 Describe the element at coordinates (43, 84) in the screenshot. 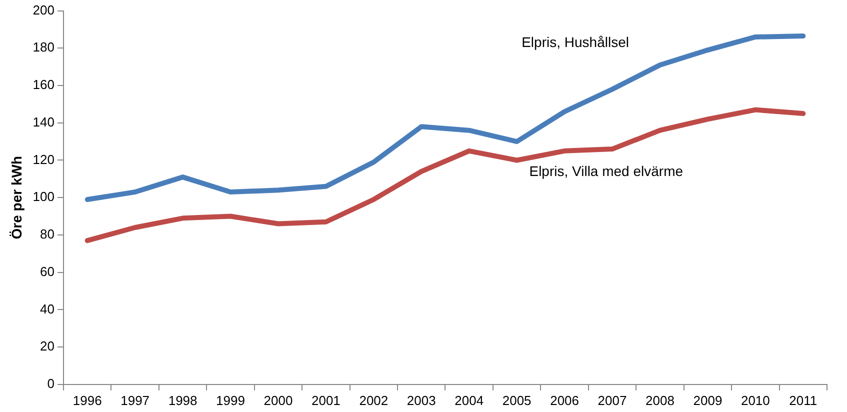

I see `y-tick-label: 160` at that location.